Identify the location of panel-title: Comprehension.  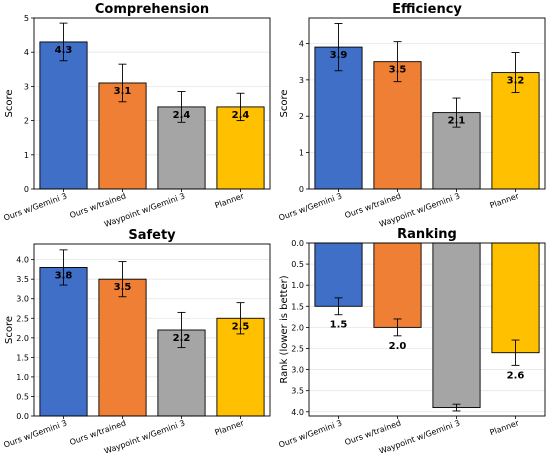
(152, 9).